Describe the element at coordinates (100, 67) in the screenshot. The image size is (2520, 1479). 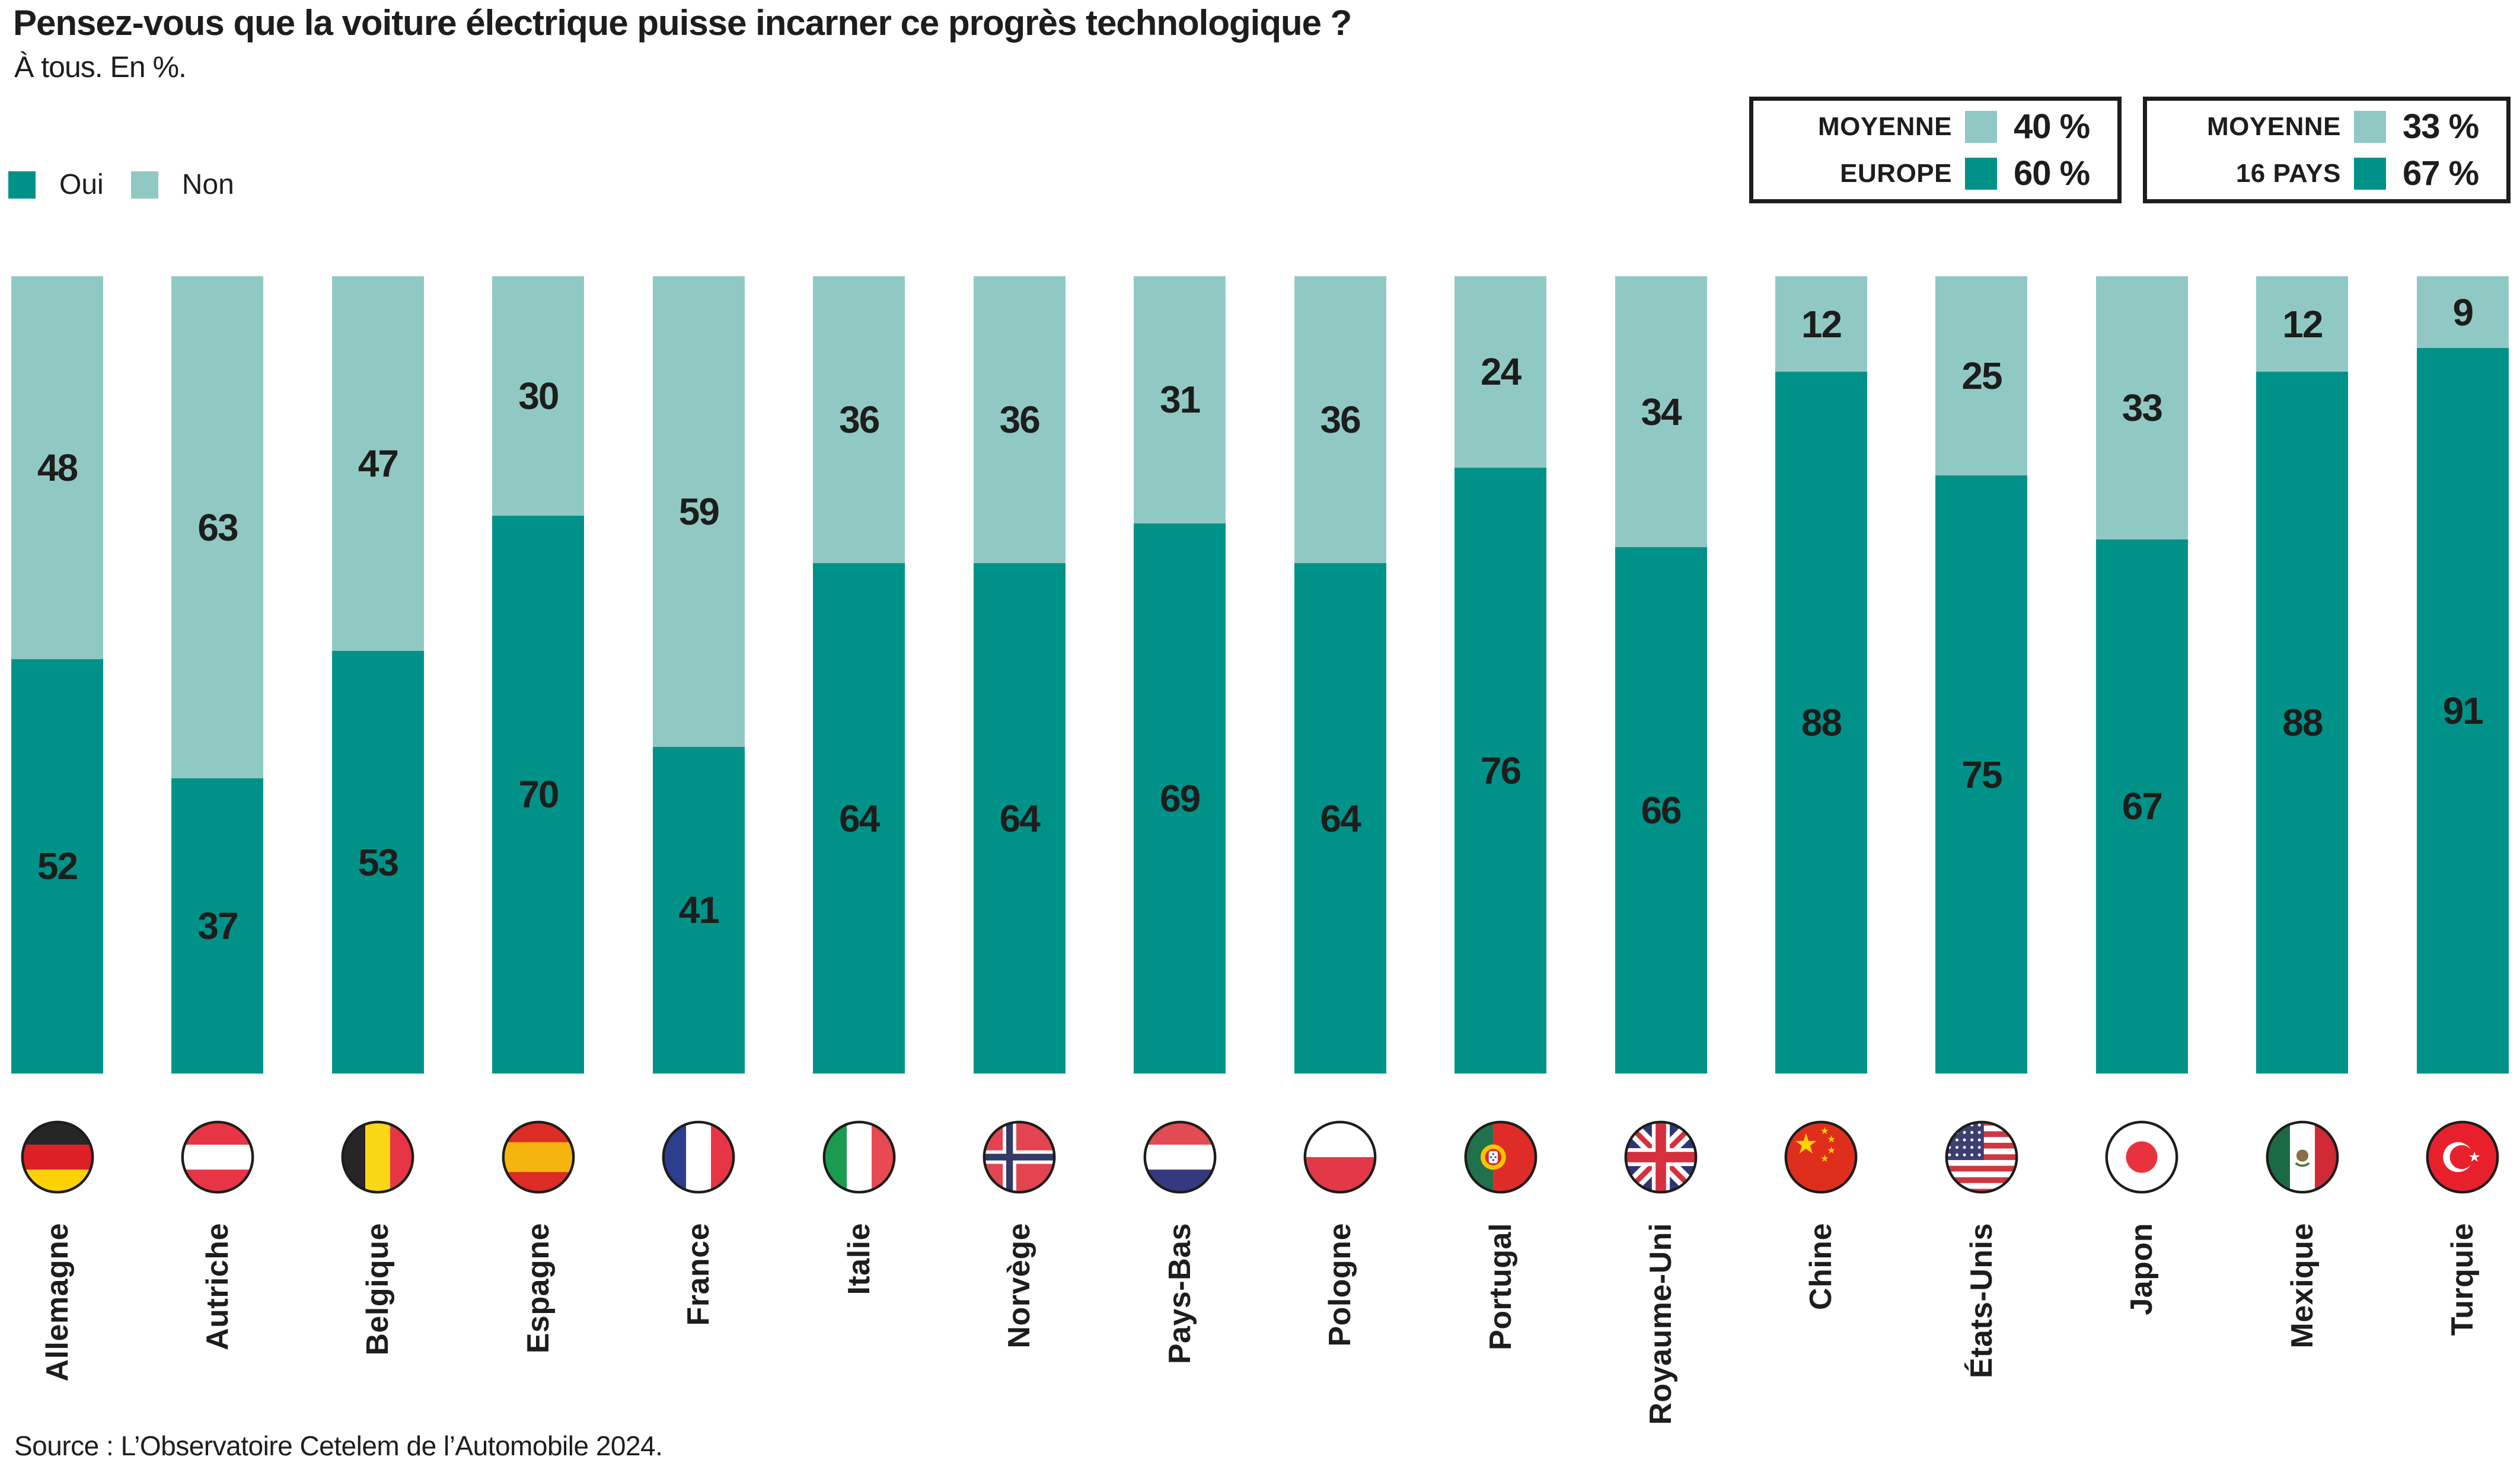
I see `page-subtitle: À tous. En %.` at that location.